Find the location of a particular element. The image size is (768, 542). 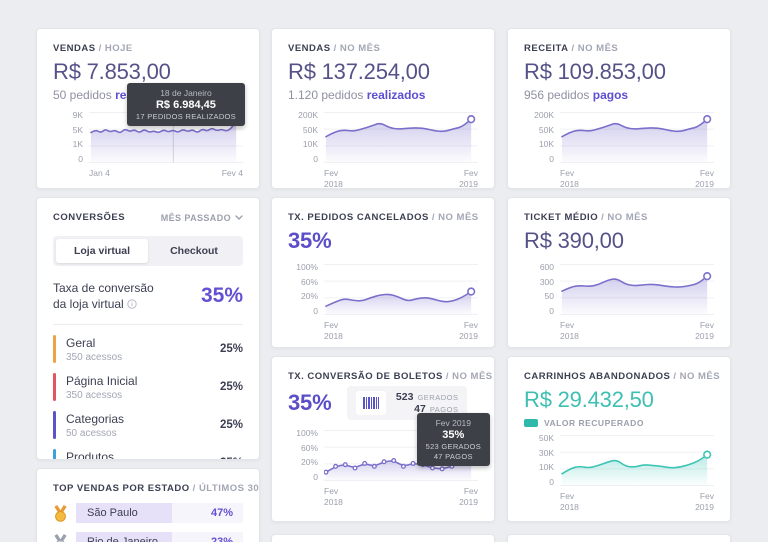

state-row-rio-de-janeiro: Rio de Janeiro 23% is located at coordinates (148, 537).